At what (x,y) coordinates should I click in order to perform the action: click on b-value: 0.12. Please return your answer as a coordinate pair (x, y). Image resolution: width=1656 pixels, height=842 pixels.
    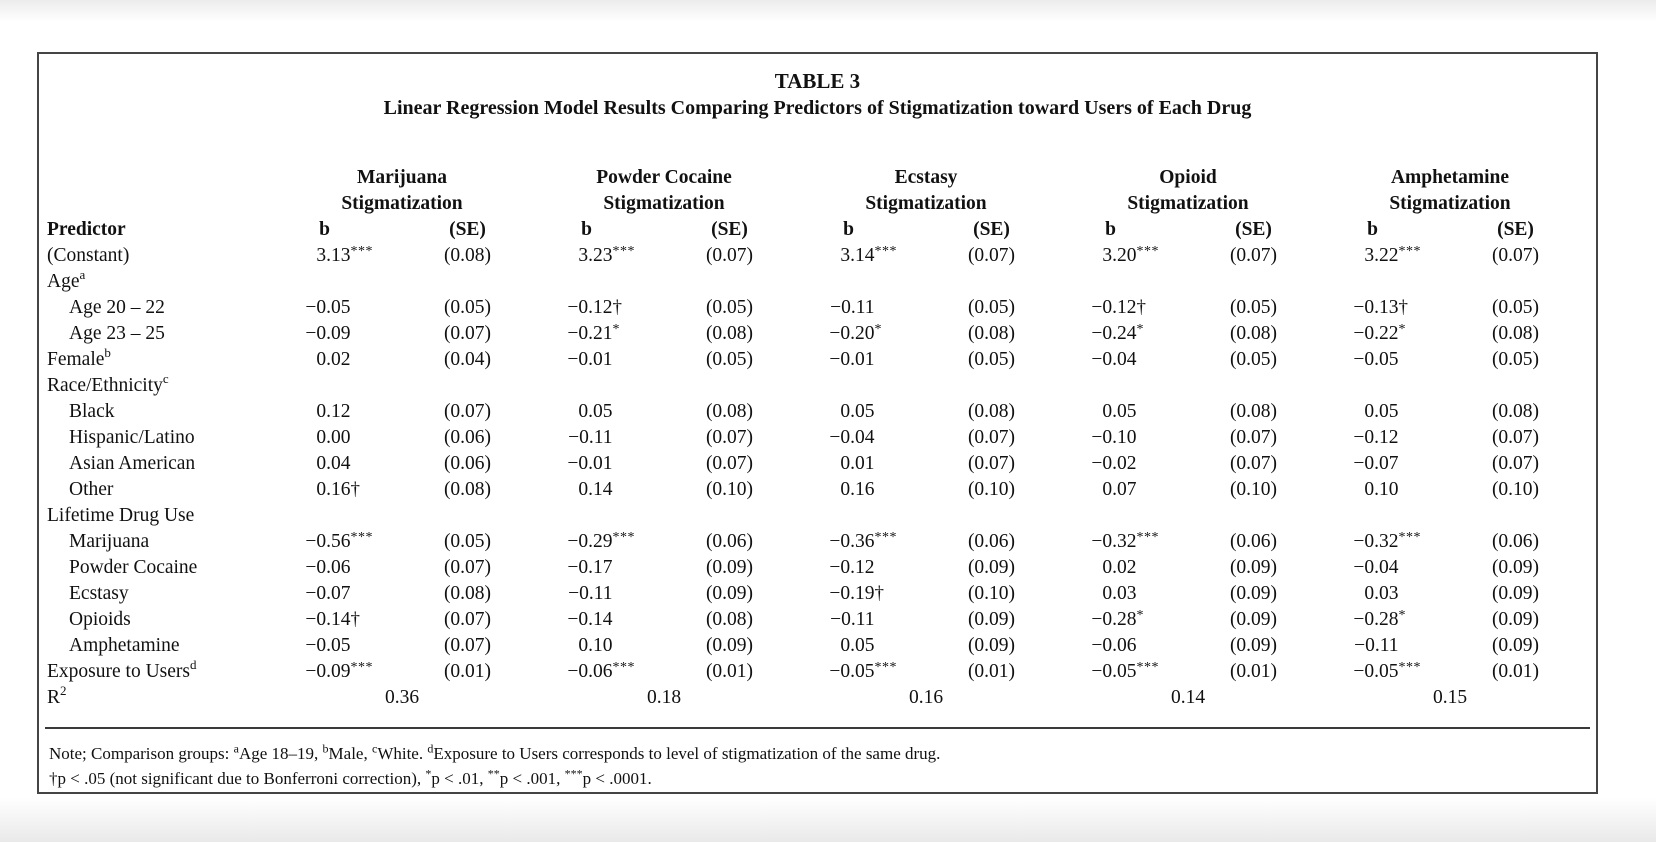
    Looking at the image, I should click on (336, 412).